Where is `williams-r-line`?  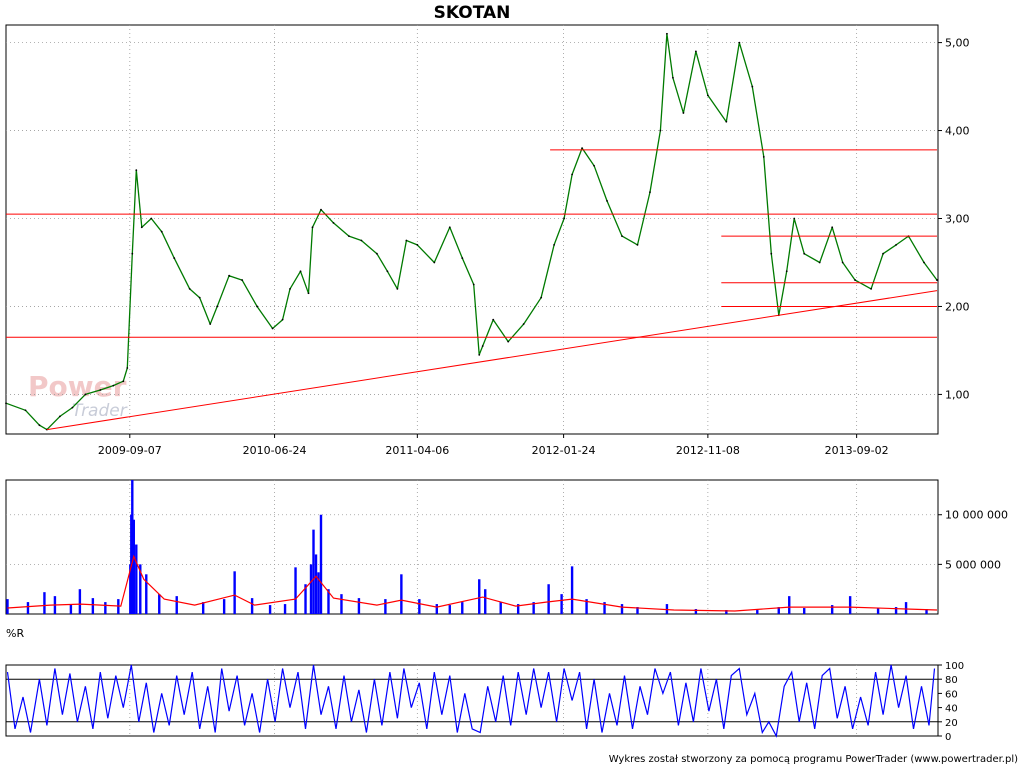
williams-r-line is located at coordinates (471, 701).